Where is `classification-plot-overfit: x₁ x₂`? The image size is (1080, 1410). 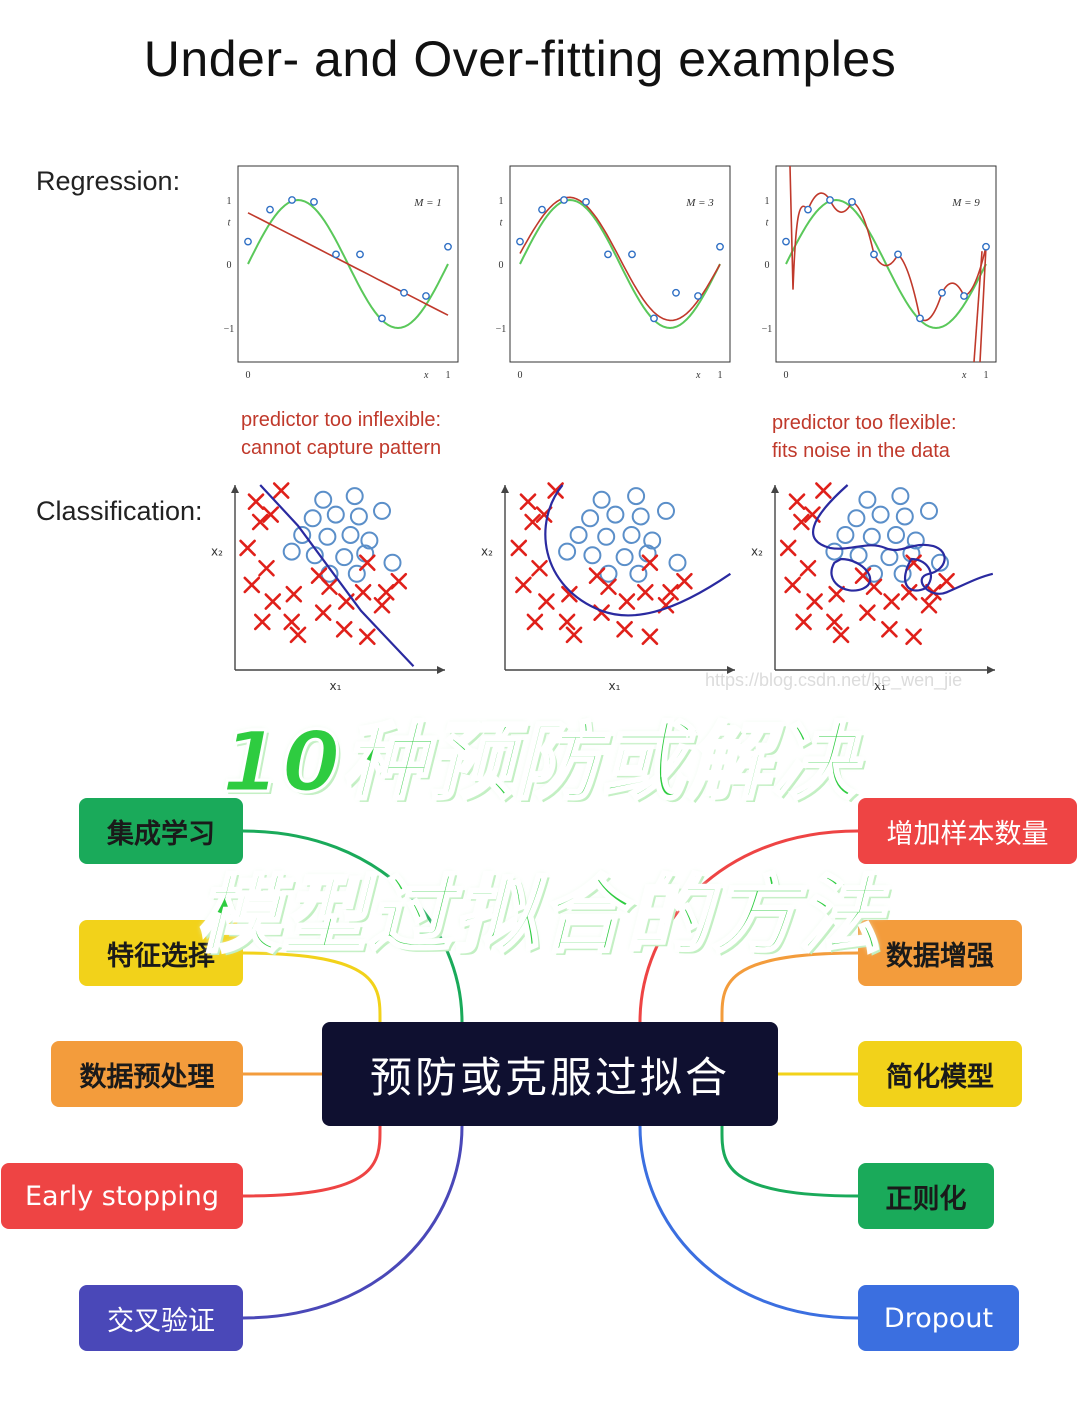
classification-plot-overfit: x₁ x₂ is located at coordinates (873, 587).